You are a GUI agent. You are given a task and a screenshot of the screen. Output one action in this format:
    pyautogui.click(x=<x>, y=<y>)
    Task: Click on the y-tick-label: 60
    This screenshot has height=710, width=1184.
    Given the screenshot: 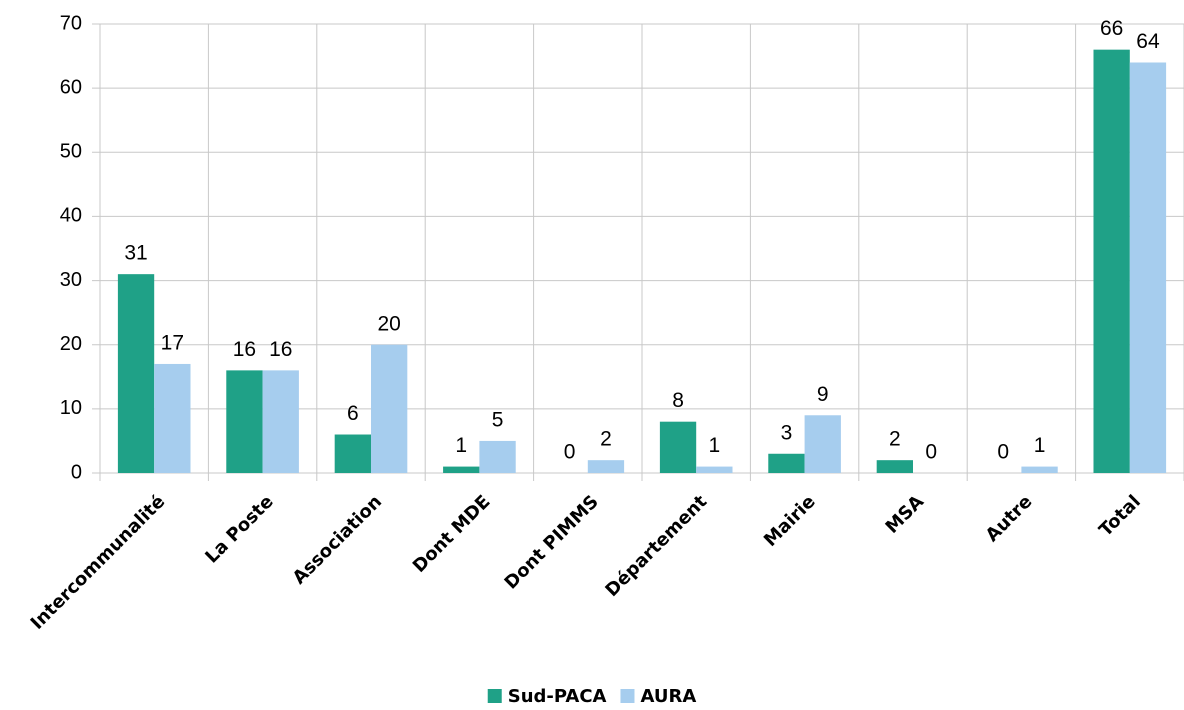 What is the action you would take?
    pyautogui.click(x=71, y=87)
    